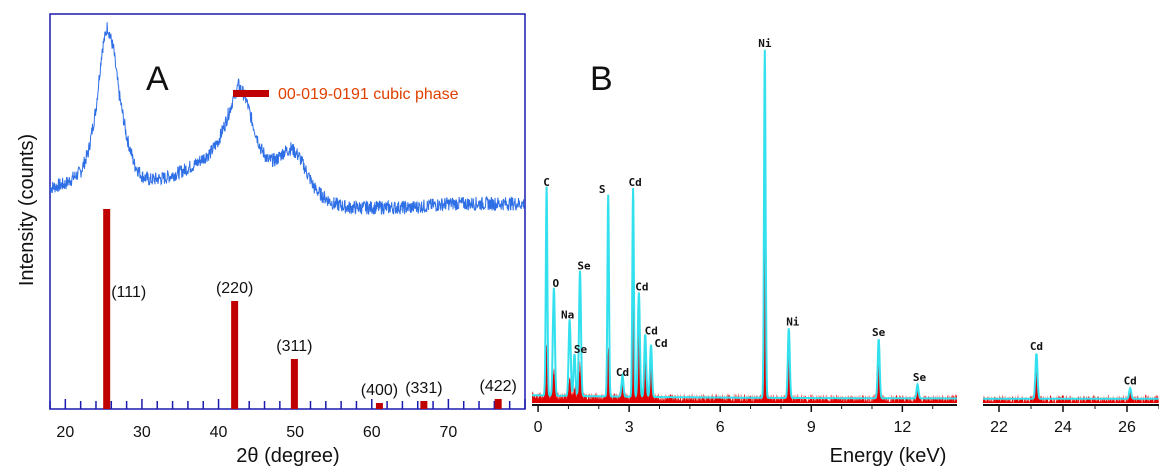 This screenshot has height=470, width=1159. Describe the element at coordinates (294, 346) in the screenshot. I see `hkl-label: (311)` at that location.